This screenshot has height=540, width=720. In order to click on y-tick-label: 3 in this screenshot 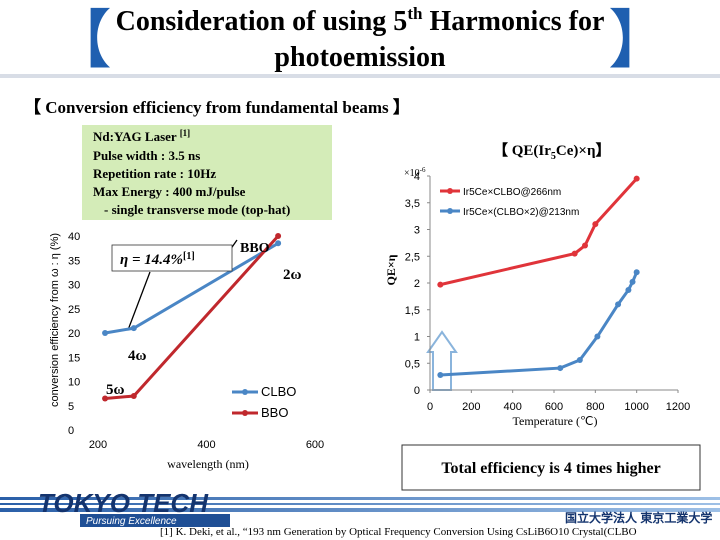, I will do `click(417, 231)`.